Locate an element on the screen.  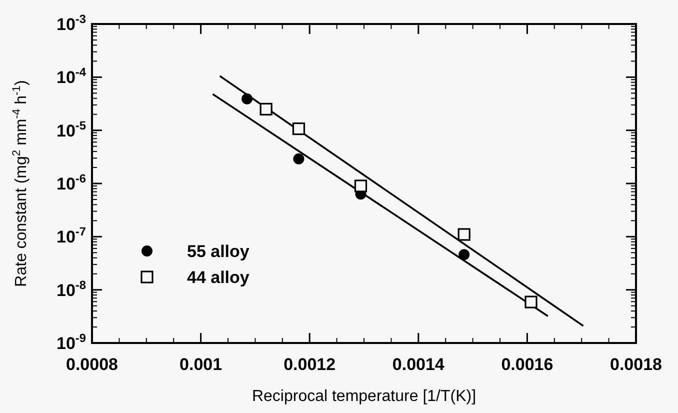
legend-label: 44 alloy is located at coordinates (218, 277).